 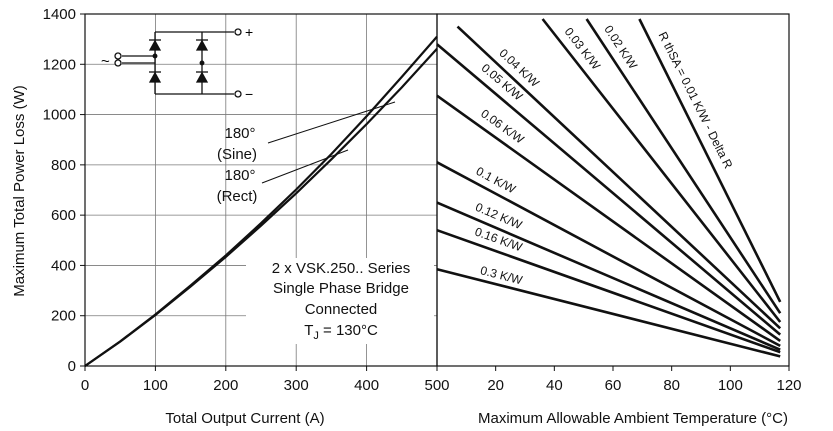 What do you see at coordinates (496, 180) in the screenshot?
I see `series-label-right-6: 0.1 K/W` at bounding box center [496, 180].